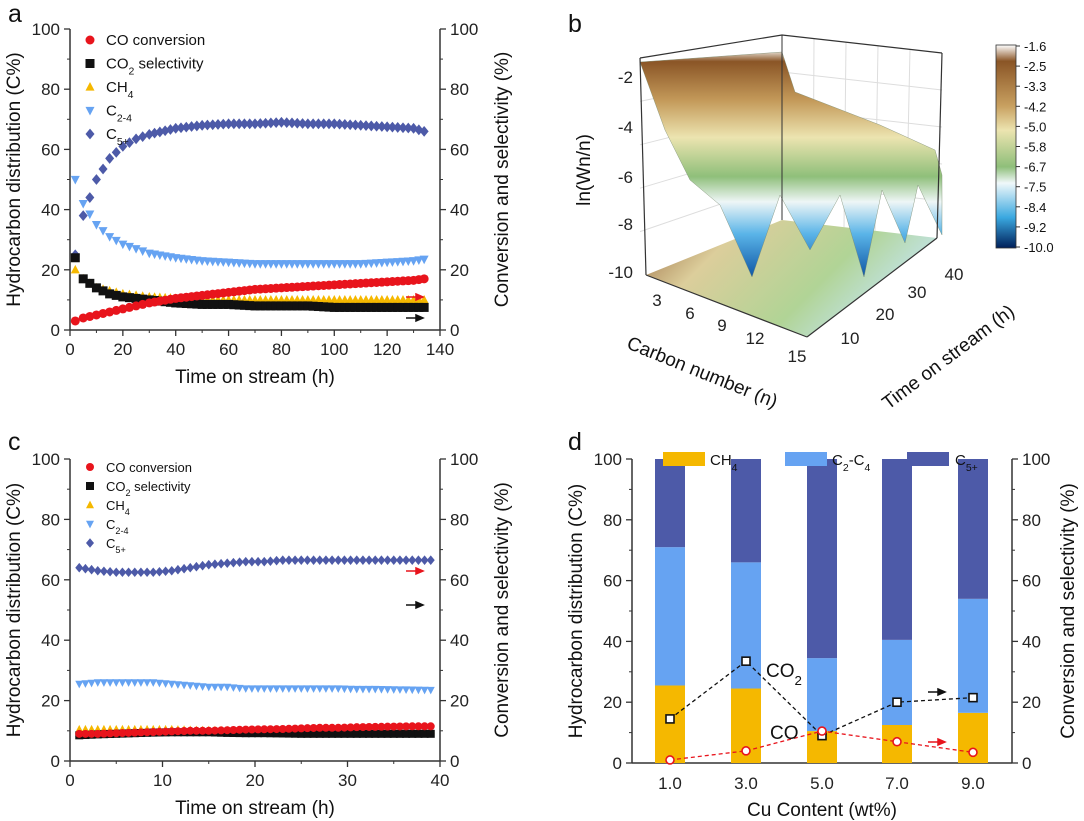 The height and width of the screenshot is (821, 1084). Describe the element at coordinates (973, 783) in the screenshot. I see `panel-d-xtick-label: 9.0` at that location.